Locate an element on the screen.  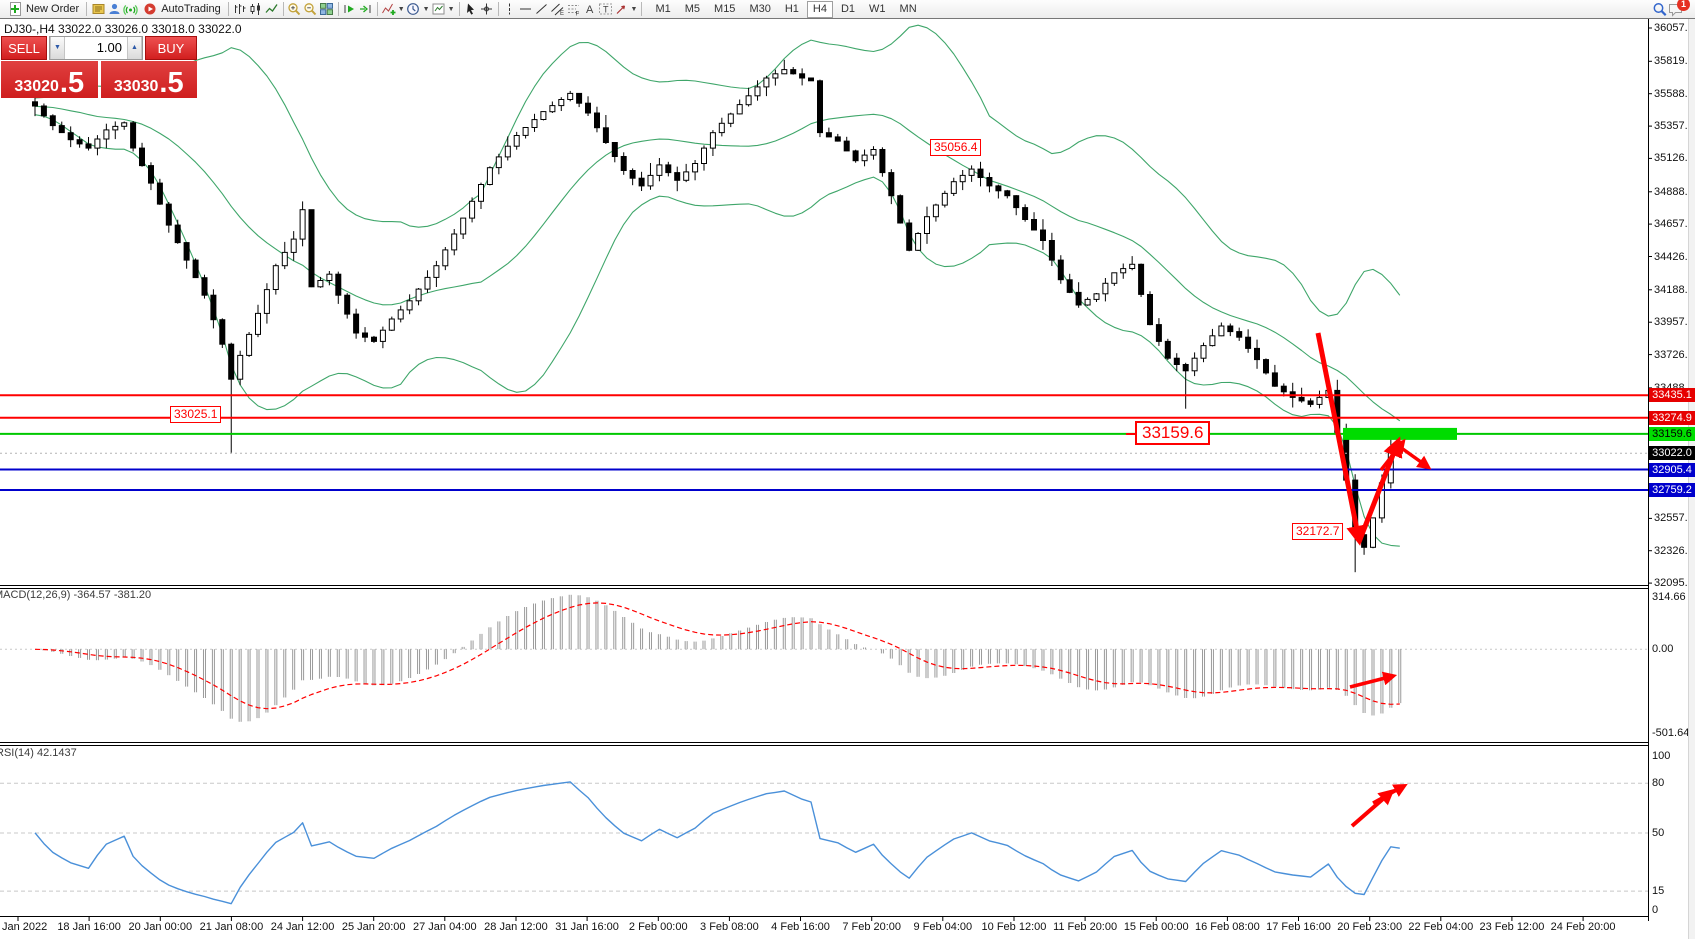
time-label: 28 Jan 12:00 is located at coordinates (516, 927).